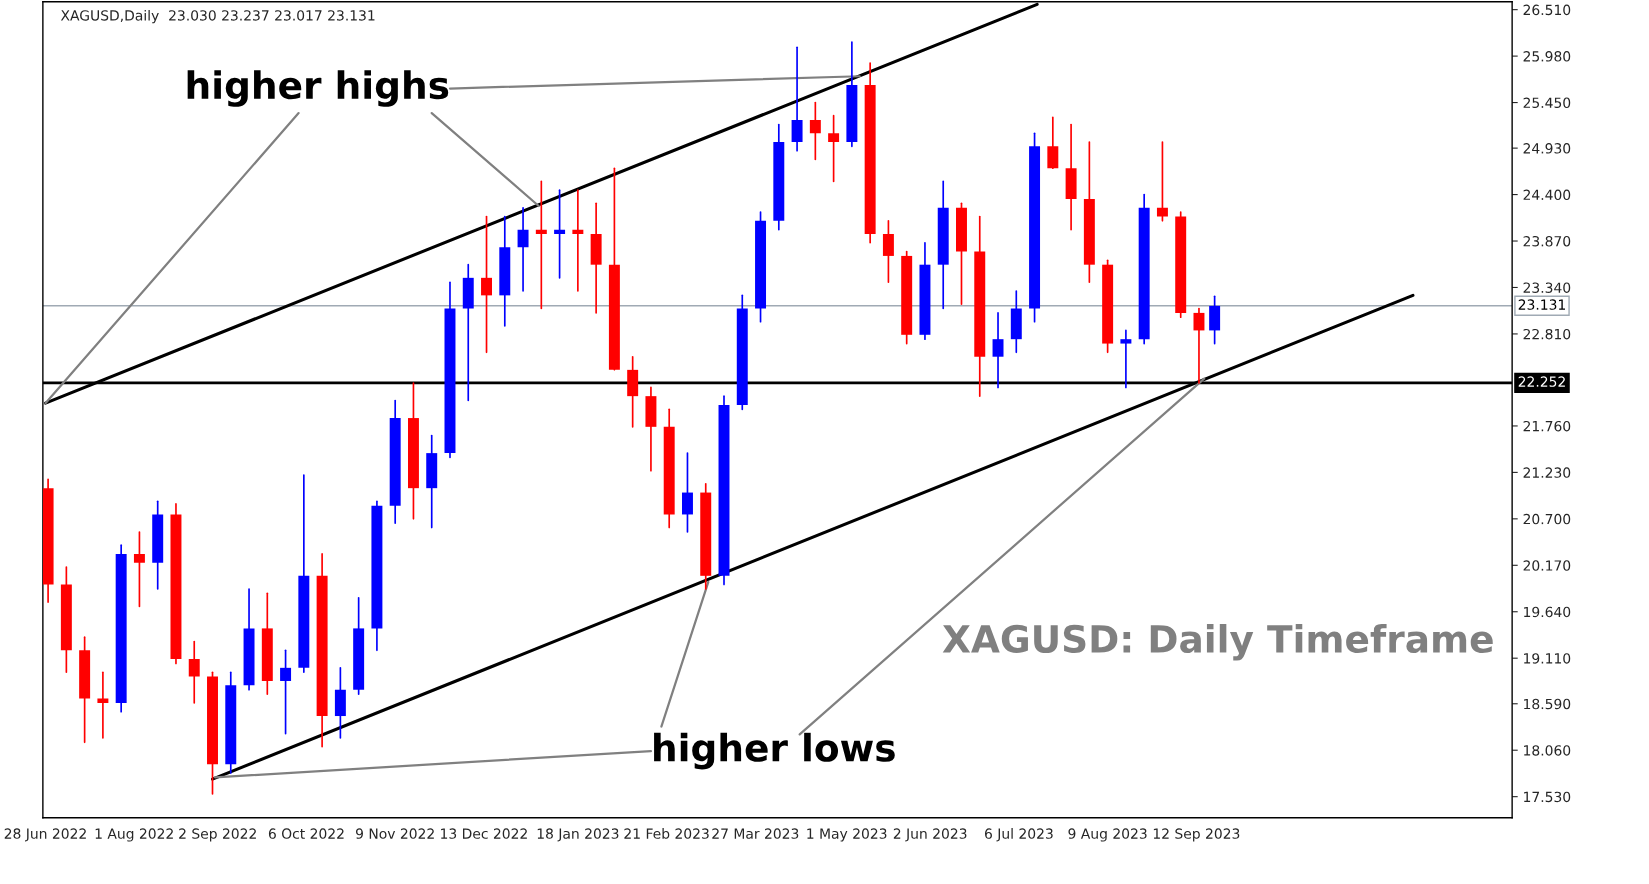  What do you see at coordinates (1196, 835) in the screenshot?
I see `x-tick-label: 12 Sep 2023` at bounding box center [1196, 835].